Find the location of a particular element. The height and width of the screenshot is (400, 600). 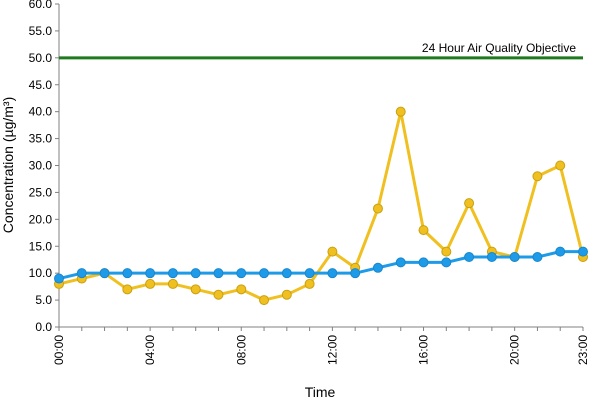

y-tick-label: 45.0 is located at coordinates (41, 85).